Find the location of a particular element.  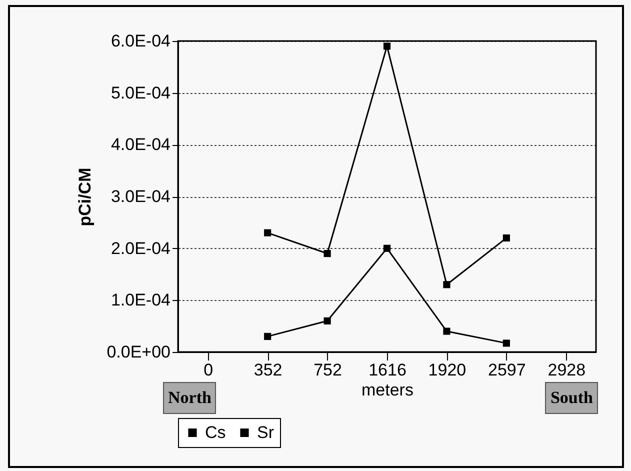

x-tick-label: 1616 is located at coordinates (387, 370).